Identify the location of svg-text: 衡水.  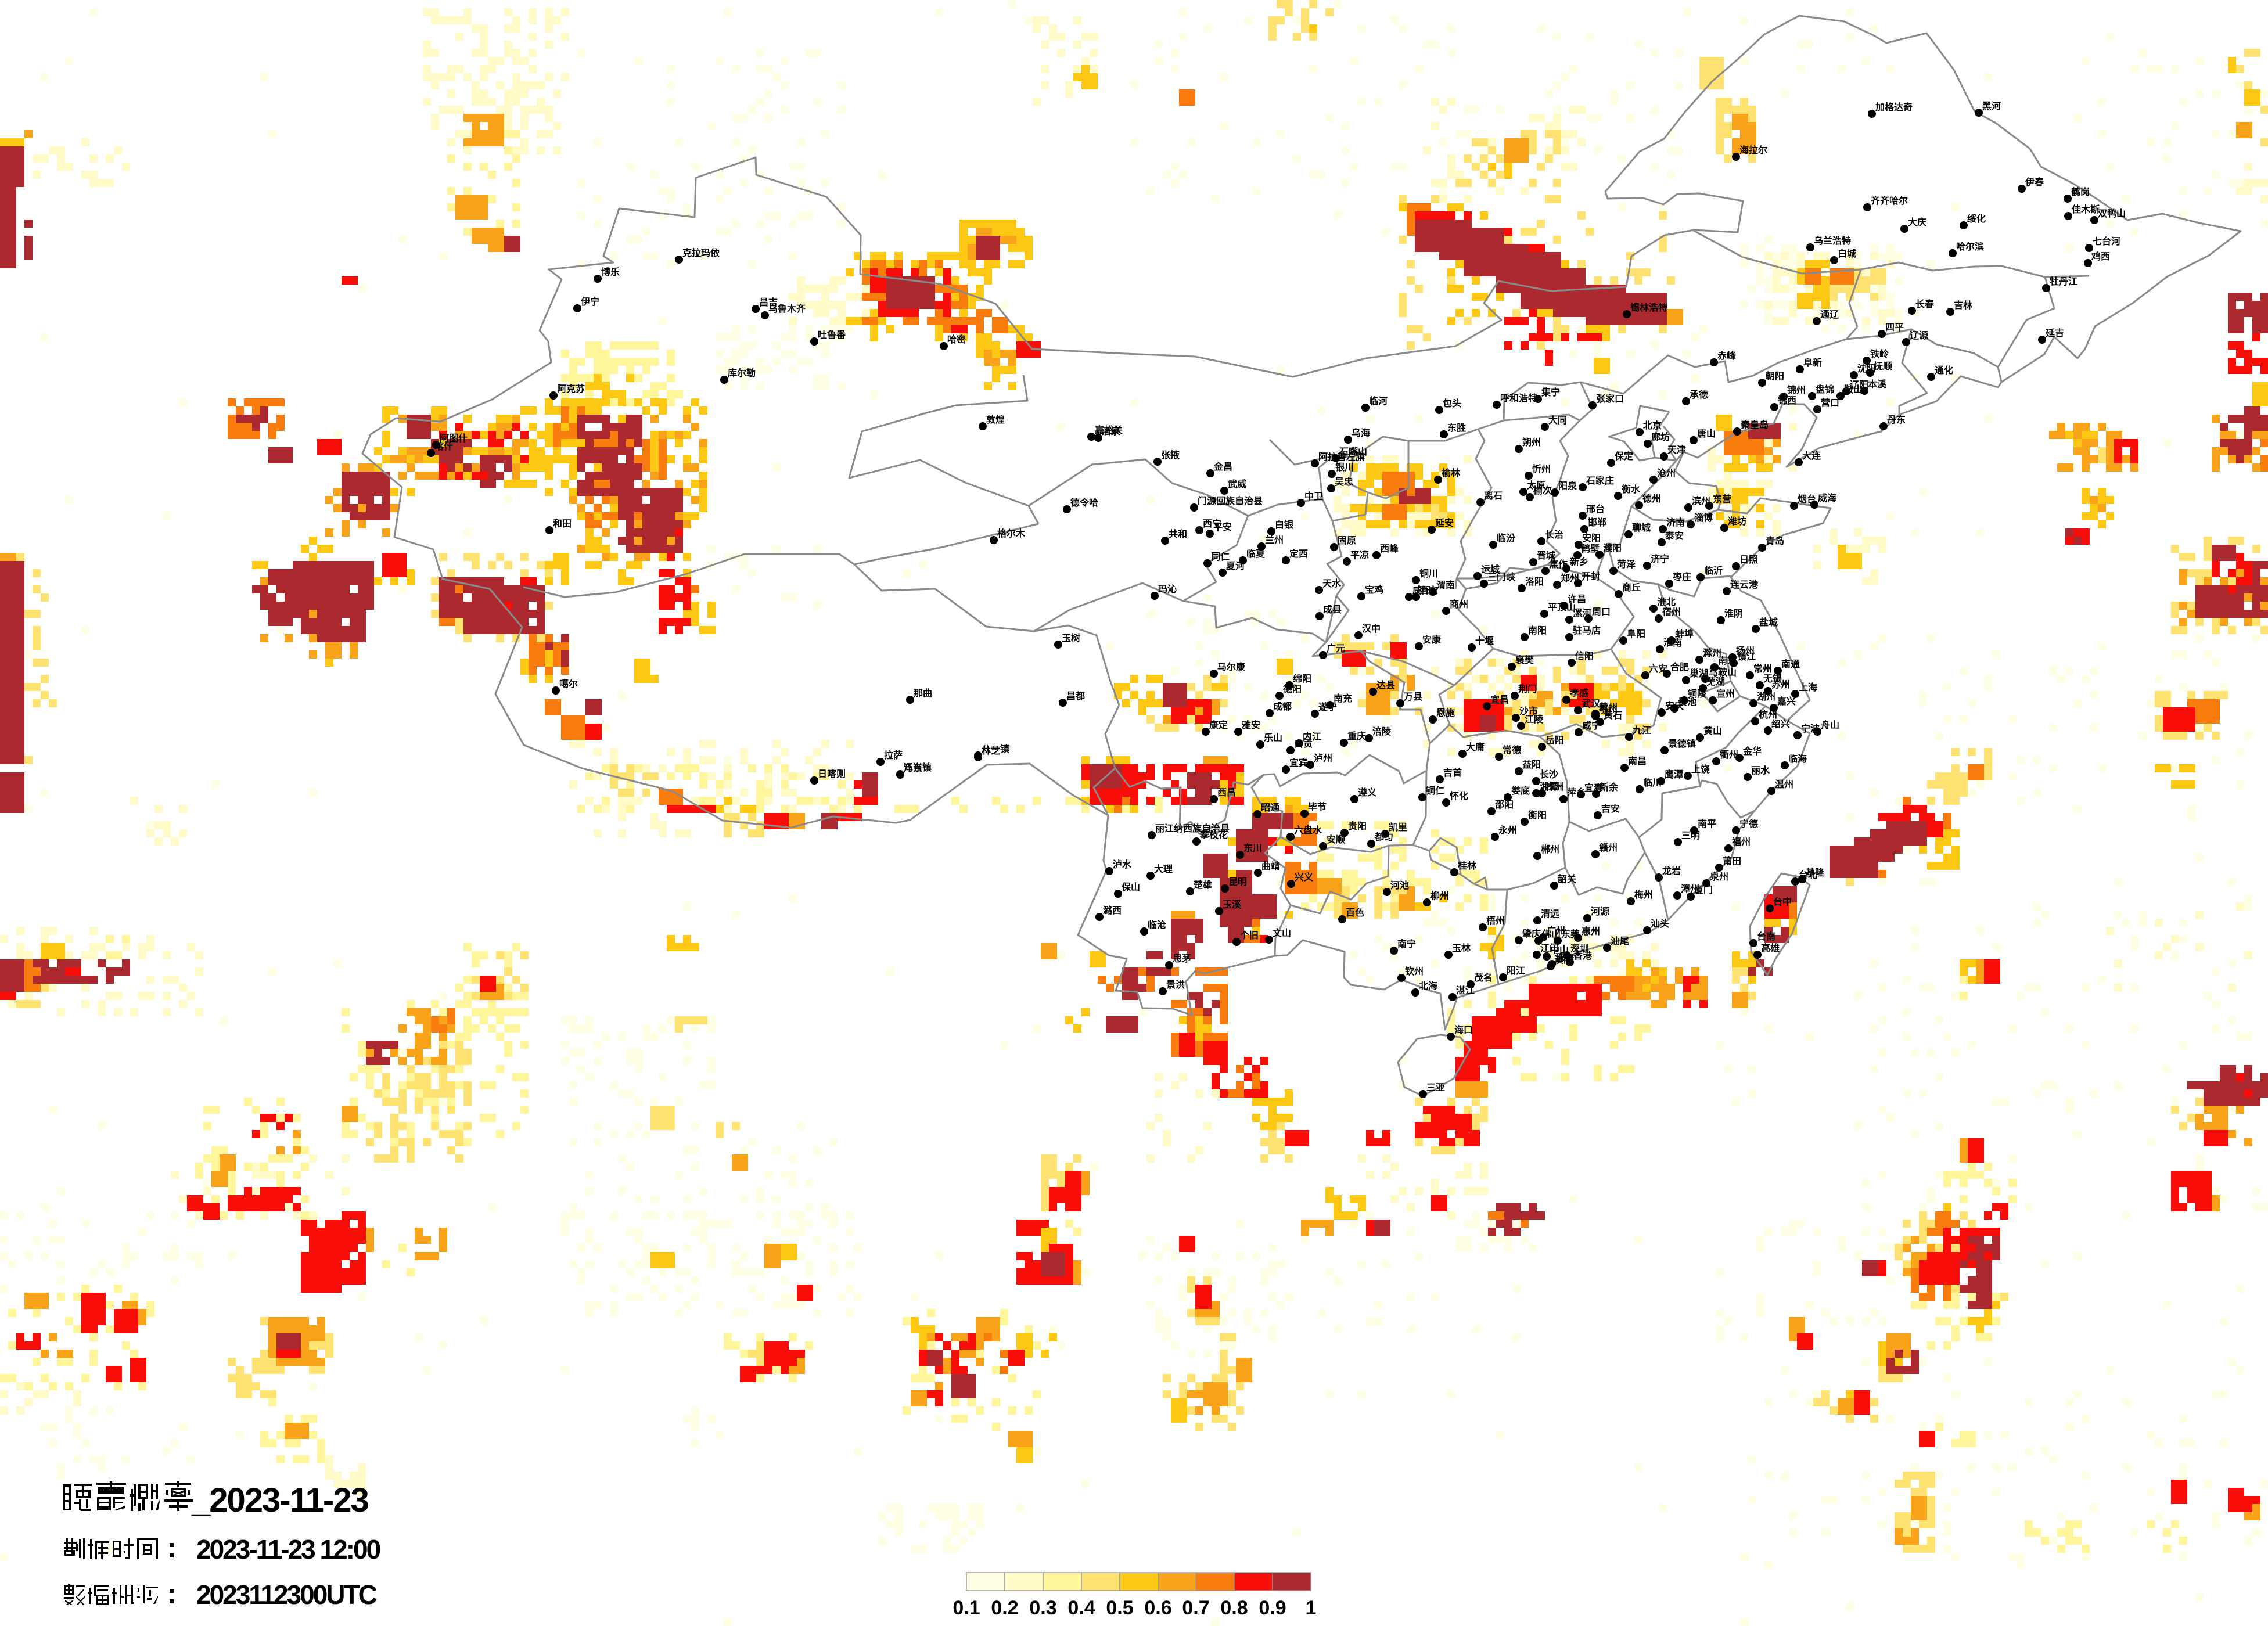
(1631, 490).